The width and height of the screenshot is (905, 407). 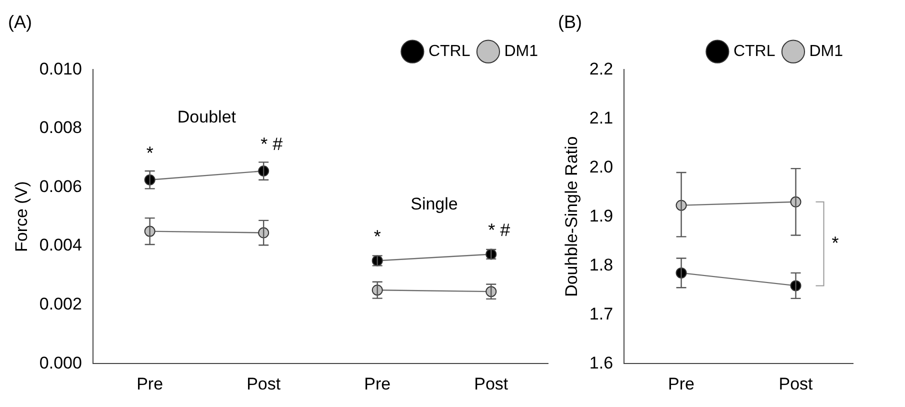 I want to click on y-tick-label: 0.002, so click(x=60, y=304).